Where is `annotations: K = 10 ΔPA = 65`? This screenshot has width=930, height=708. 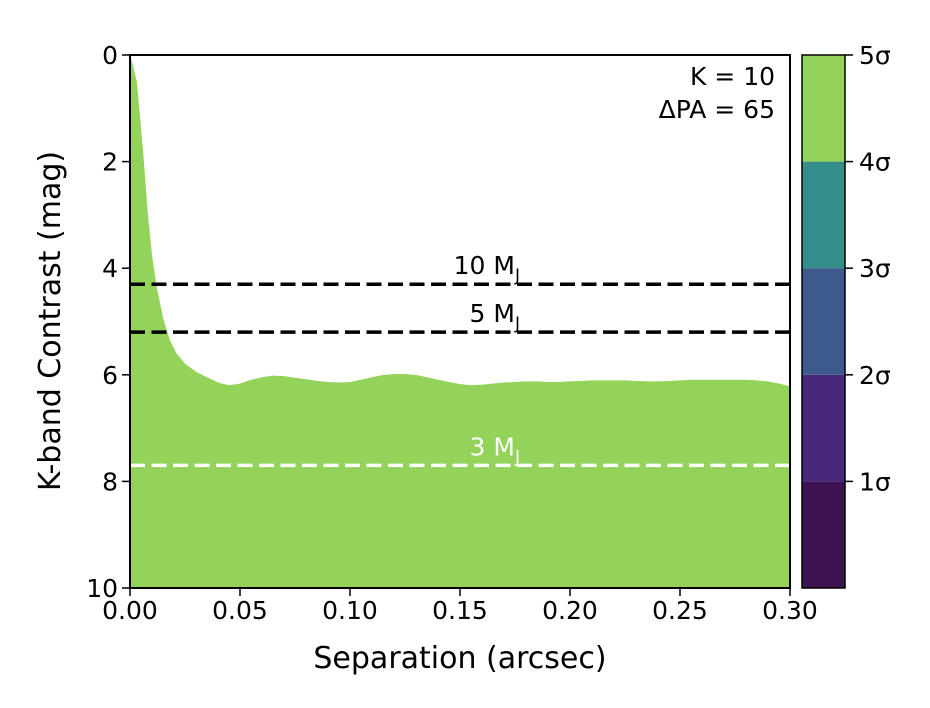
annotations: K = 10 ΔPA = 65 is located at coordinates (717, 93).